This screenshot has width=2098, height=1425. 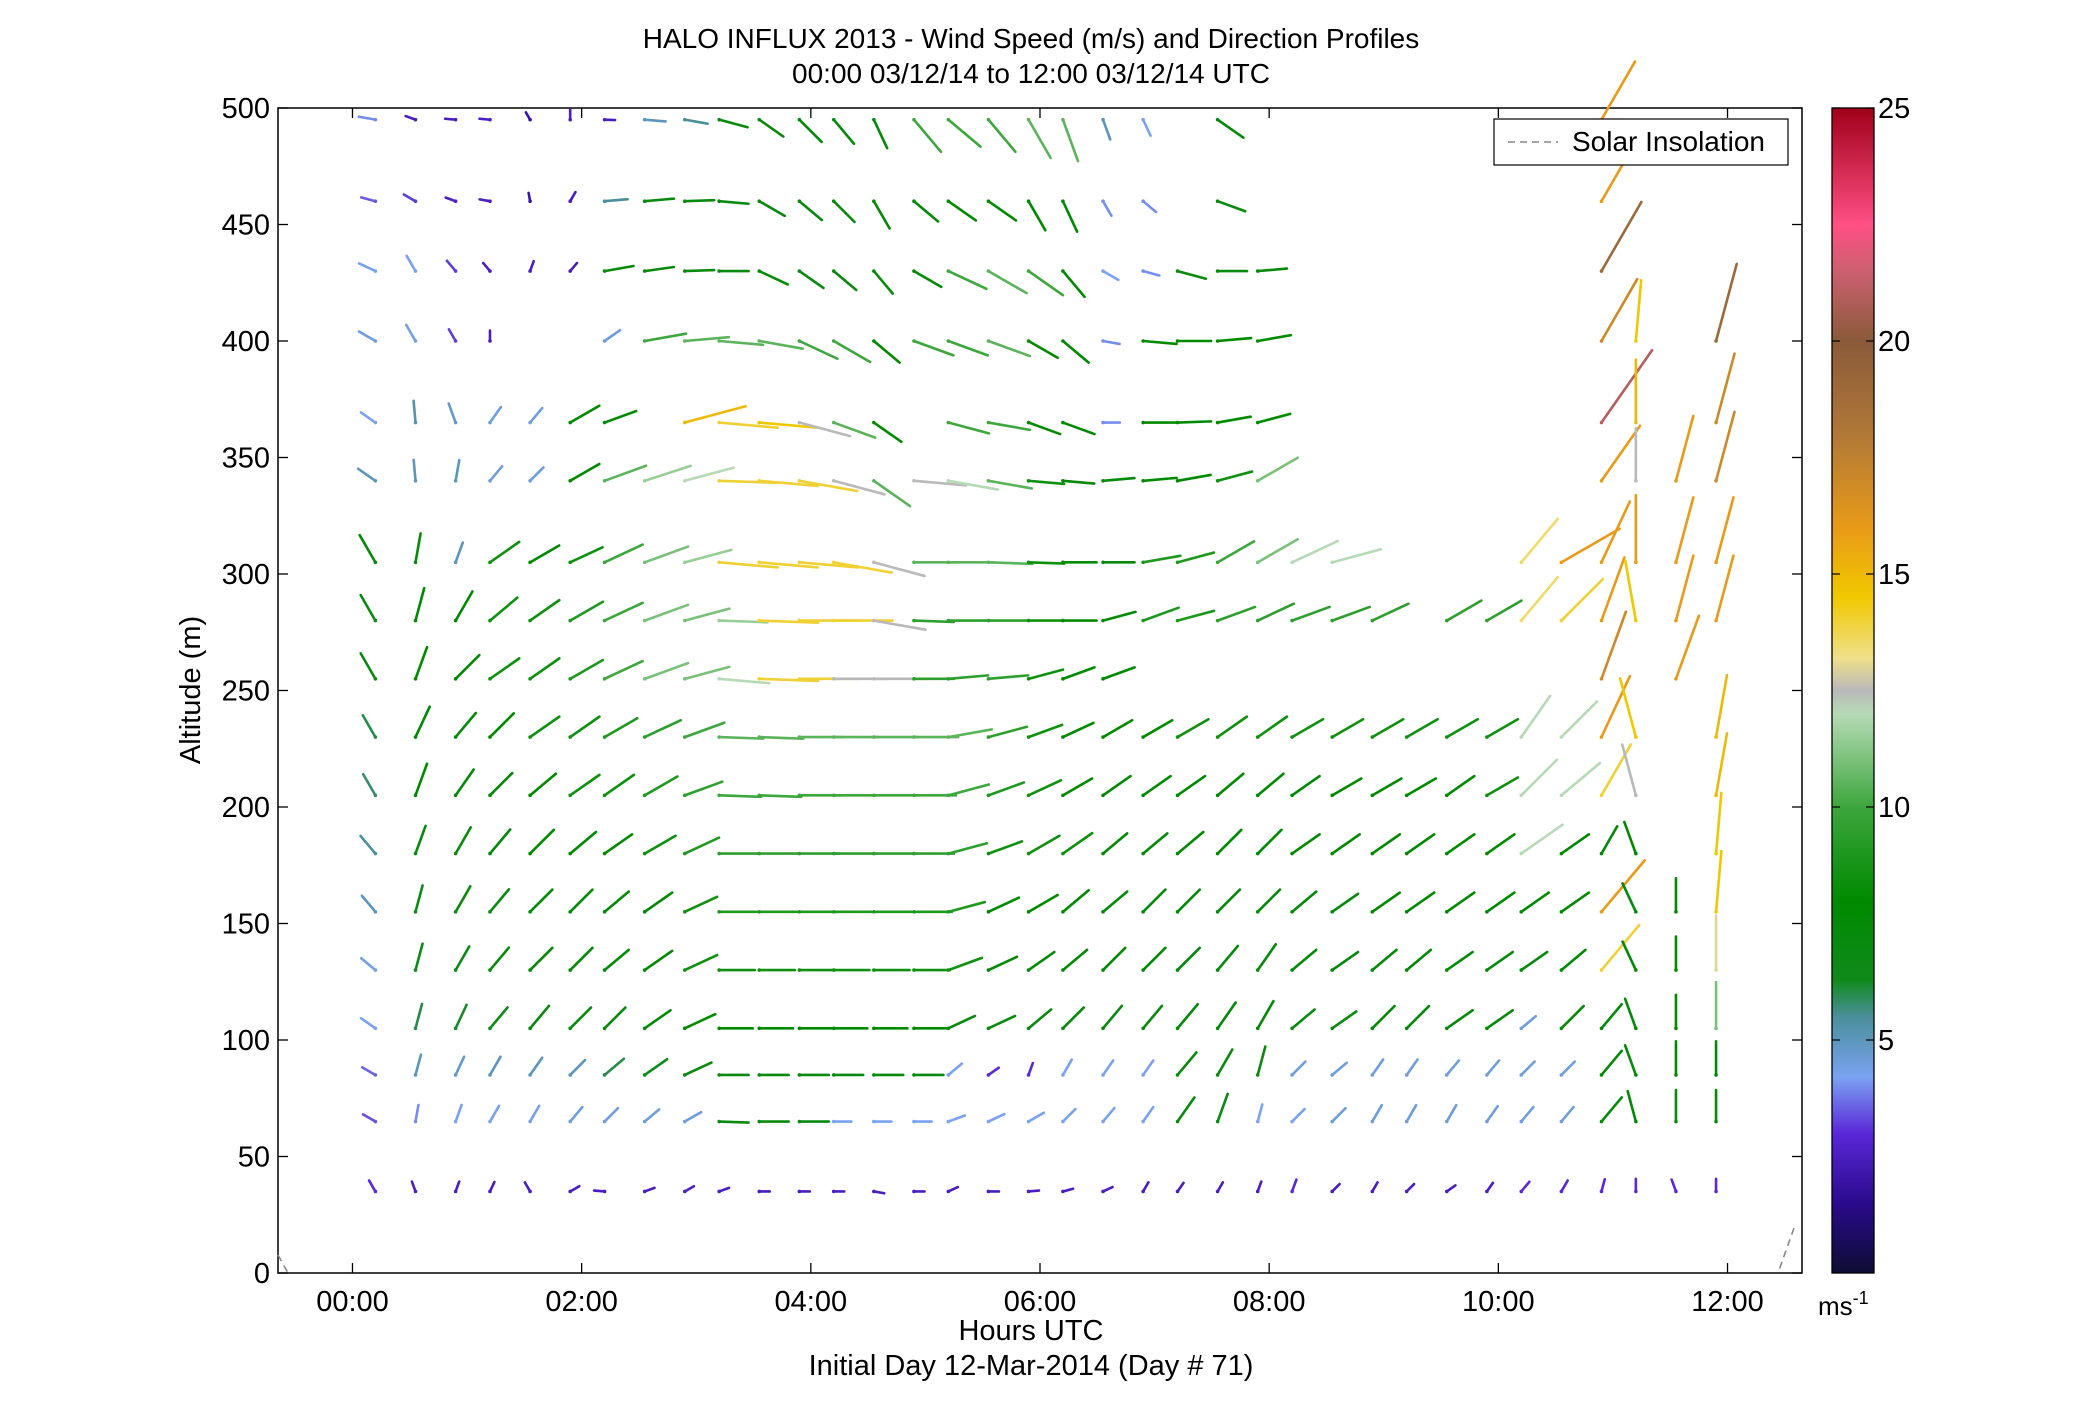 What do you see at coordinates (246, 1041) in the screenshot?
I see `y-tick-label: 100` at bounding box center [246, 1041].